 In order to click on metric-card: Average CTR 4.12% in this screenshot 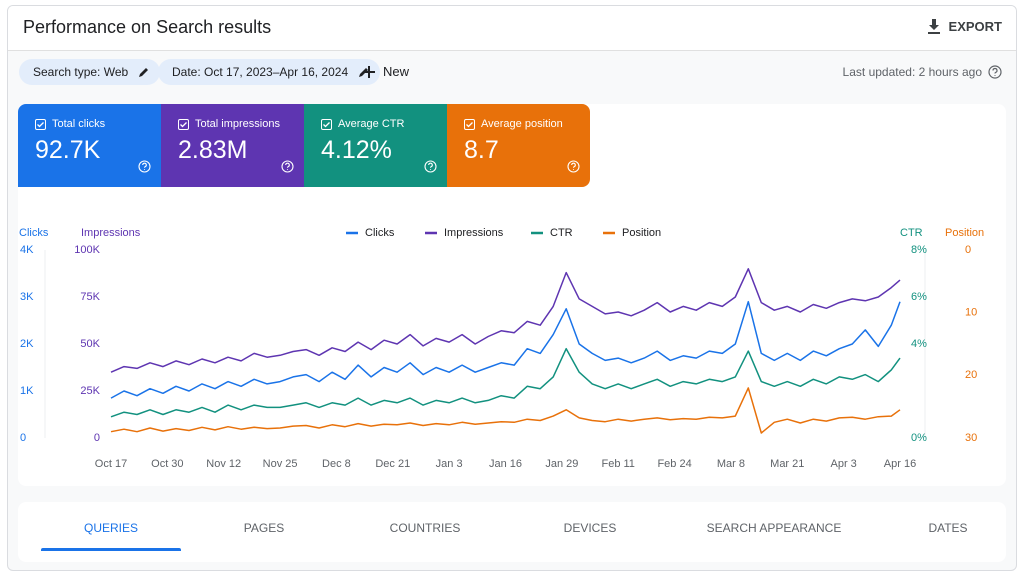, I will do `click(375, 145)`.